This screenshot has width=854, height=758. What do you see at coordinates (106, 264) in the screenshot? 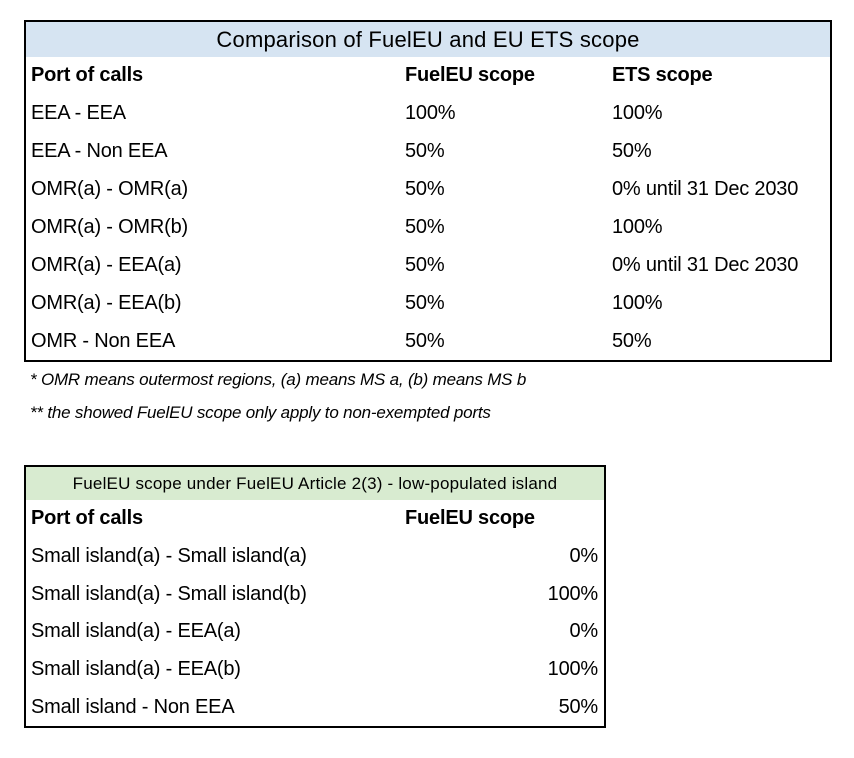
I see `port-cell: OMR(a) - EEA(a)` at bounding box center [106, 264].